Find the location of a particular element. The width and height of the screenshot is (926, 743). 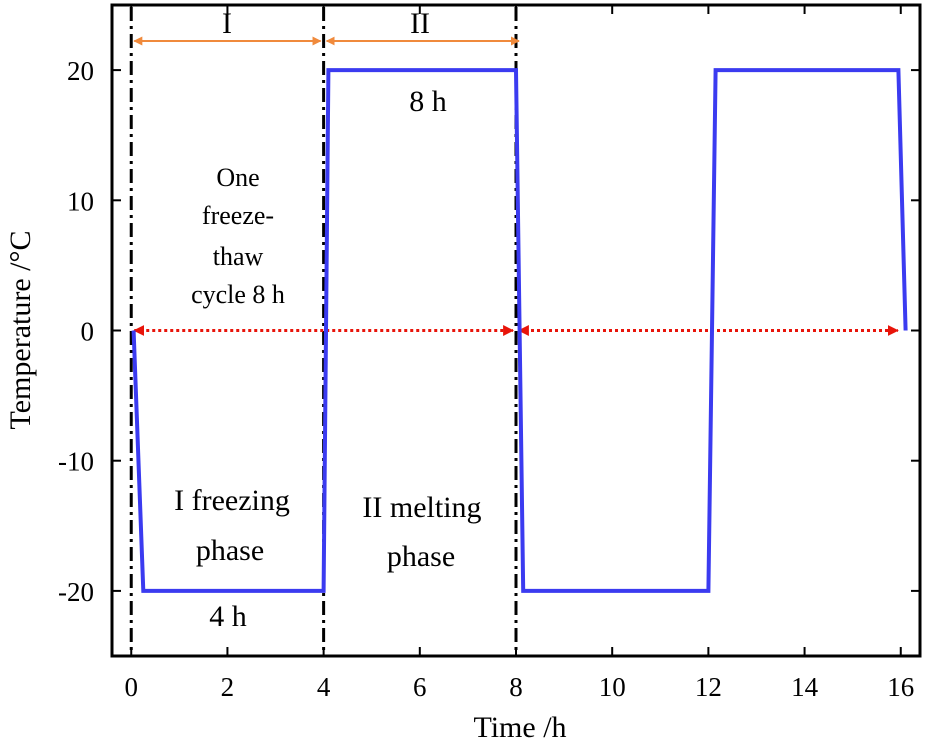

cycle-label-line1: One is located at coordinates (237, 177).